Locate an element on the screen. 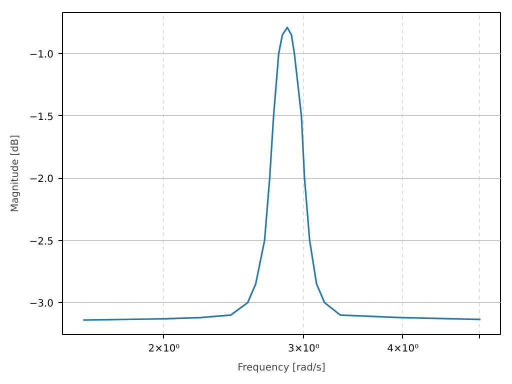 This screenshot has height=384, width=512. y-tick-label: −1.5 is located at coordinates (41, 117).